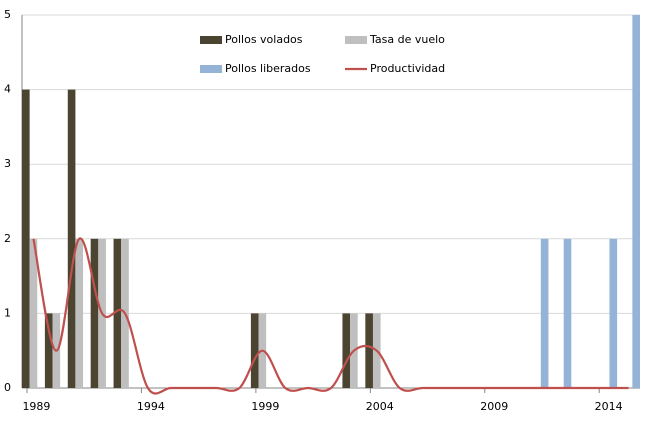  I want to click on legend-label: Productividad, so click(407, 68).